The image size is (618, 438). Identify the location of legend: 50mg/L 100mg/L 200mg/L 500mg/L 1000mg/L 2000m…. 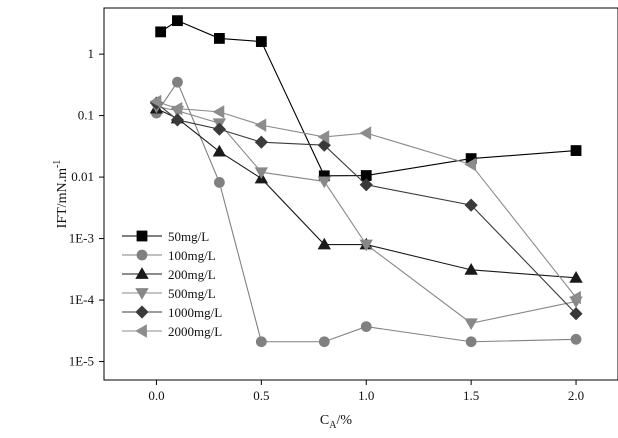
(172, 284).